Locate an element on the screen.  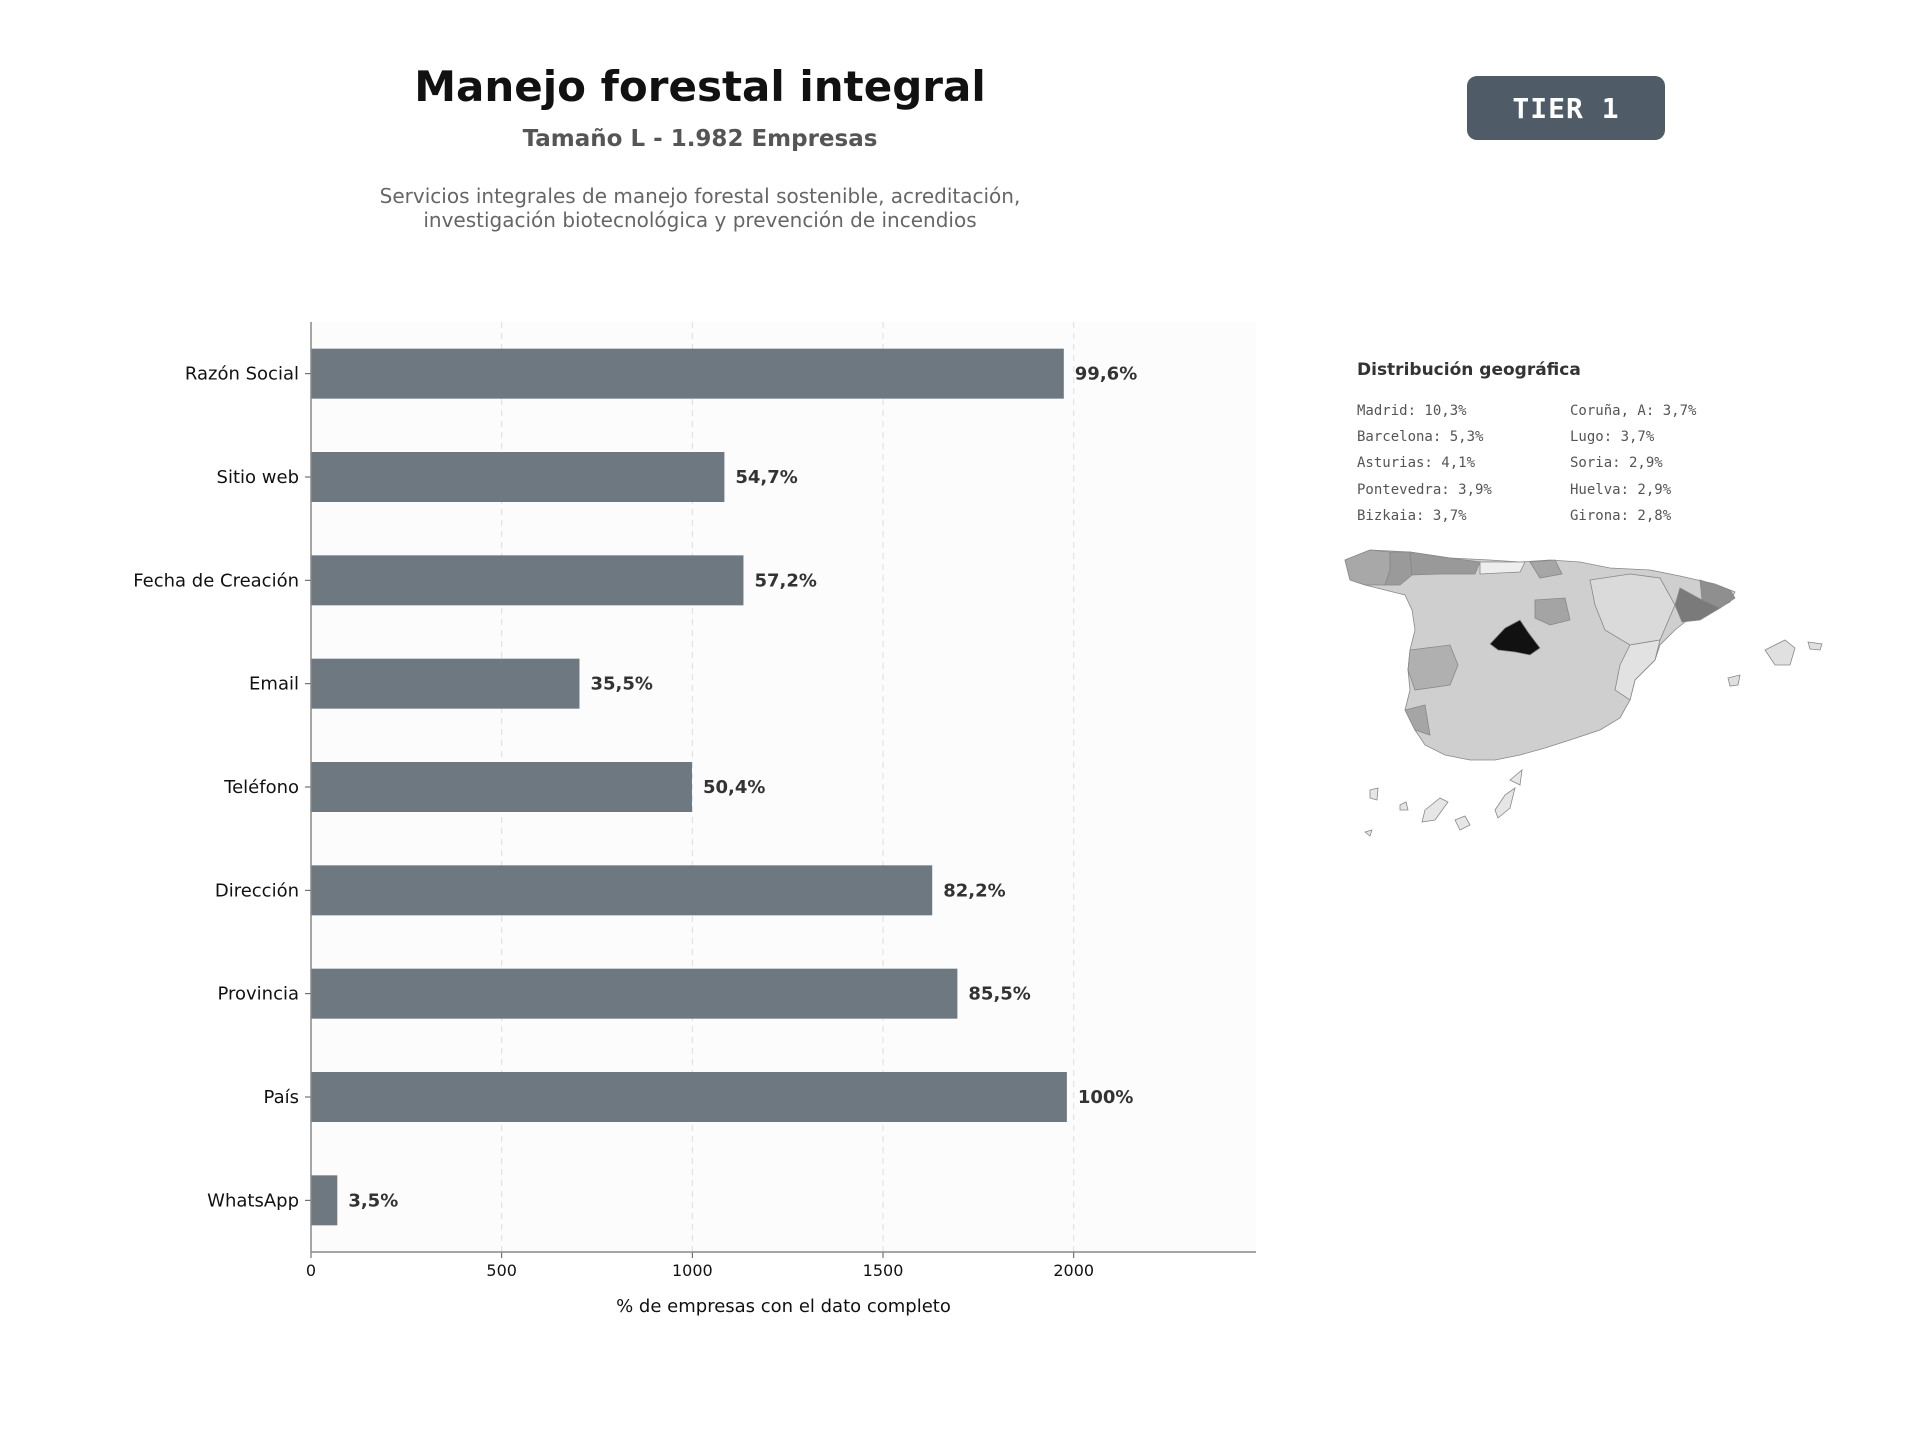
x-axis-label: % de empresas con el dato completo is located at coordinates (783, 1306).